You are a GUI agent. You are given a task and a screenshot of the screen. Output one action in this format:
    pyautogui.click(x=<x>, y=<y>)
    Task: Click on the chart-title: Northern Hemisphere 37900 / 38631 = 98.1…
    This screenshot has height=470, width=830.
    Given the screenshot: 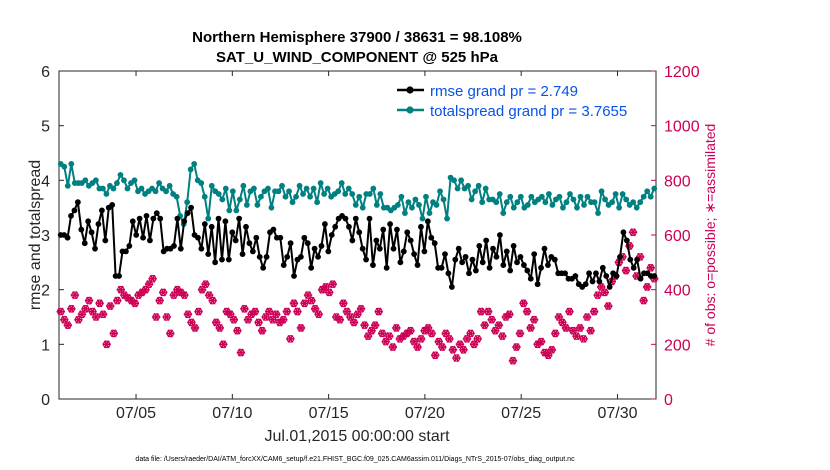 What is the action you would take?
    pyautogui.click(x=357, y=37)
    